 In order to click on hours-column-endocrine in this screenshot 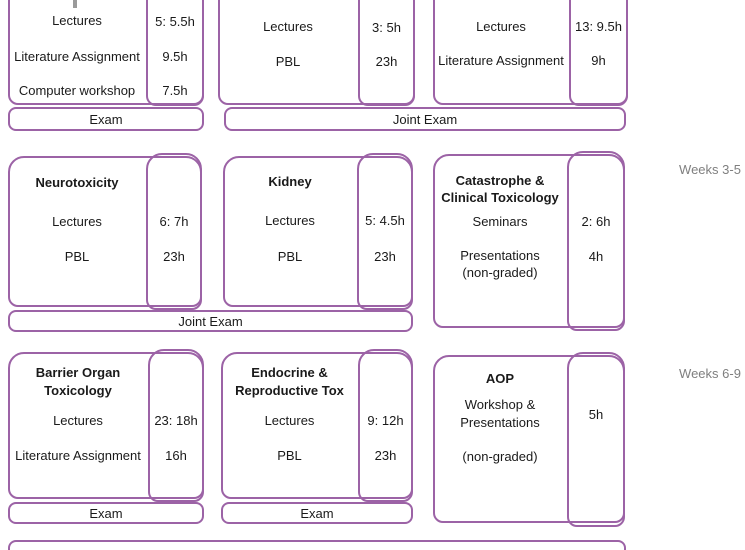, I will do `click(385, 425)`.